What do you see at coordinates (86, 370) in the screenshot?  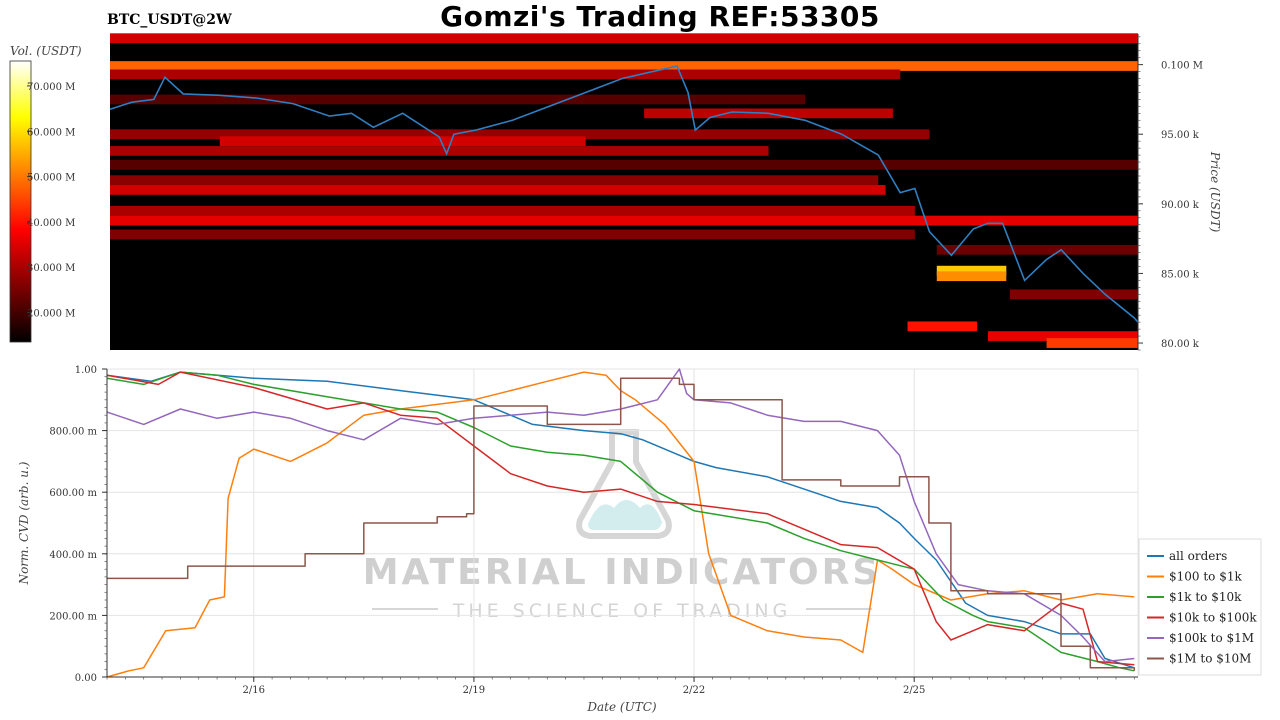 I see `y-tick-label: 1.00` at bounding box center [86, 370].